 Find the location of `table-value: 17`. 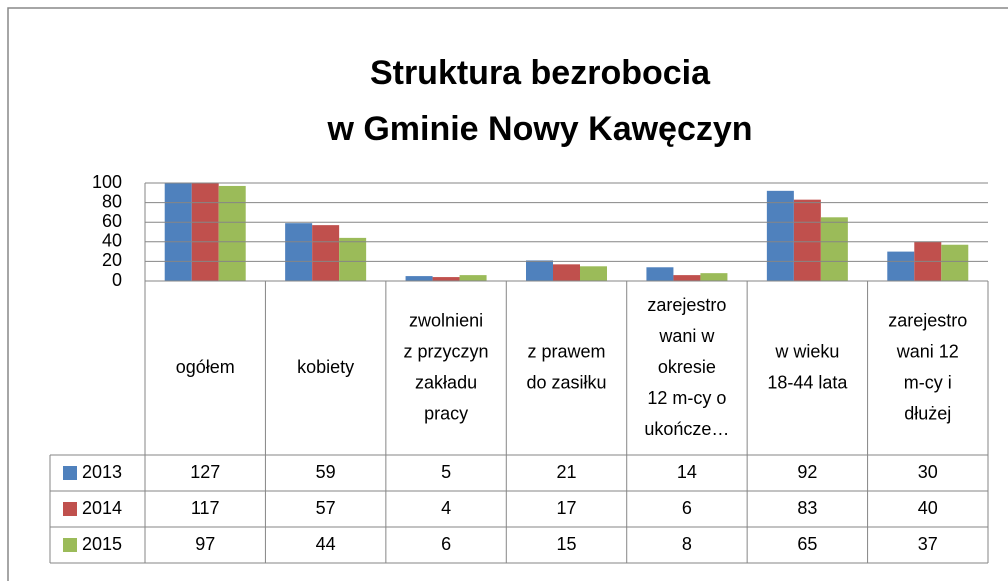

table-value: 17 is located at coordinates (566, 508).